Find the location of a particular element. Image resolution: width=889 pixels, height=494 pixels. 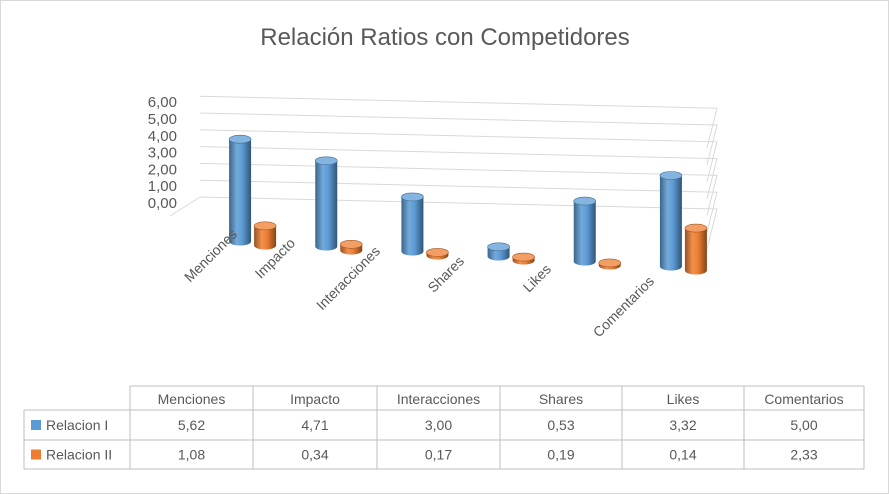

table-header-cell: Likes is located at coordinates (683, 399).